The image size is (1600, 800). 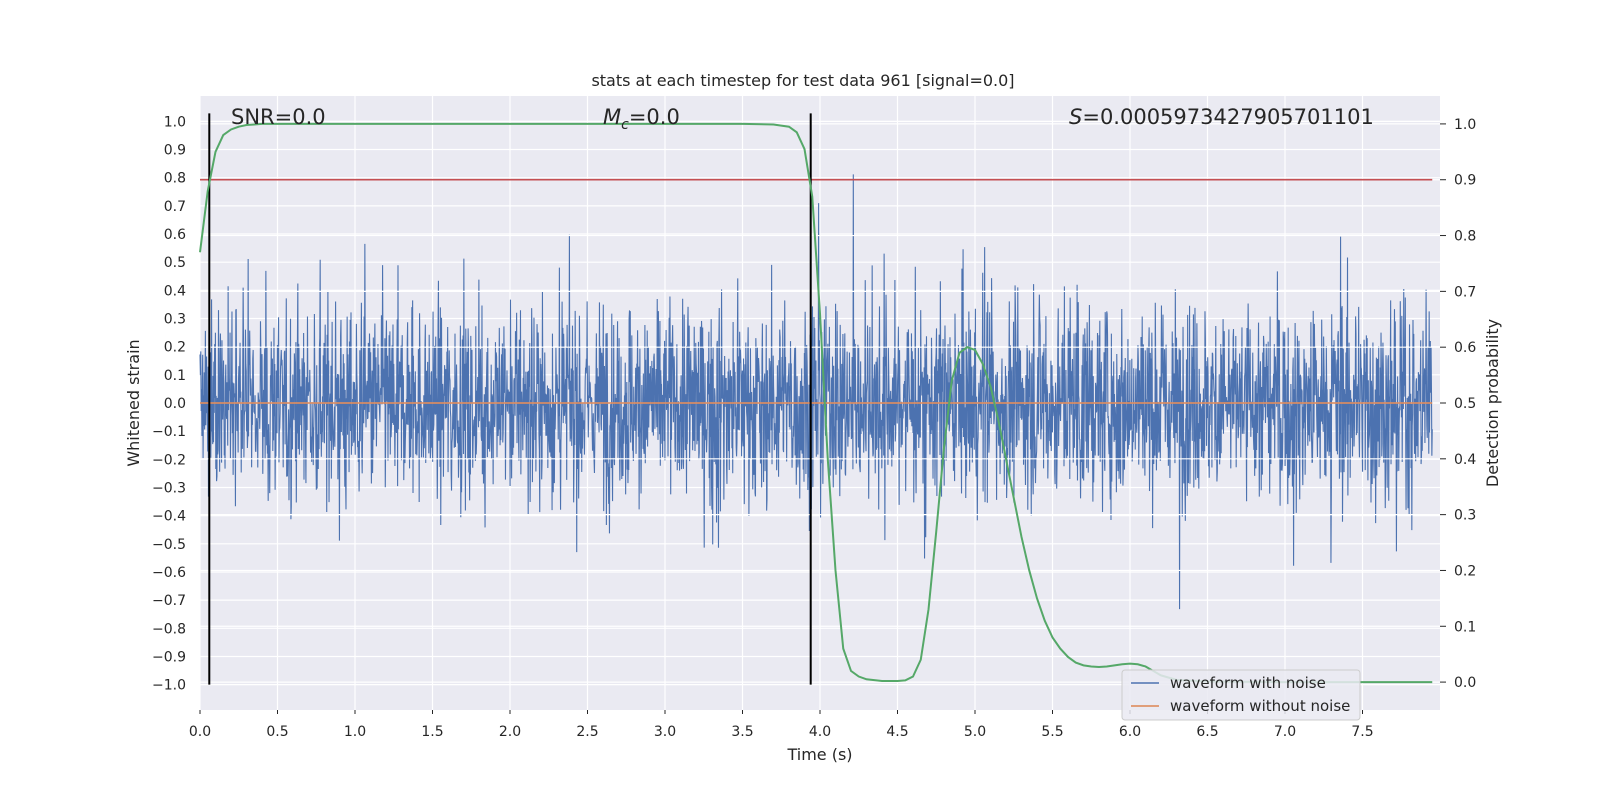 I want to click on y-axis-label: Whitened strain, so click(x=133, y=402).